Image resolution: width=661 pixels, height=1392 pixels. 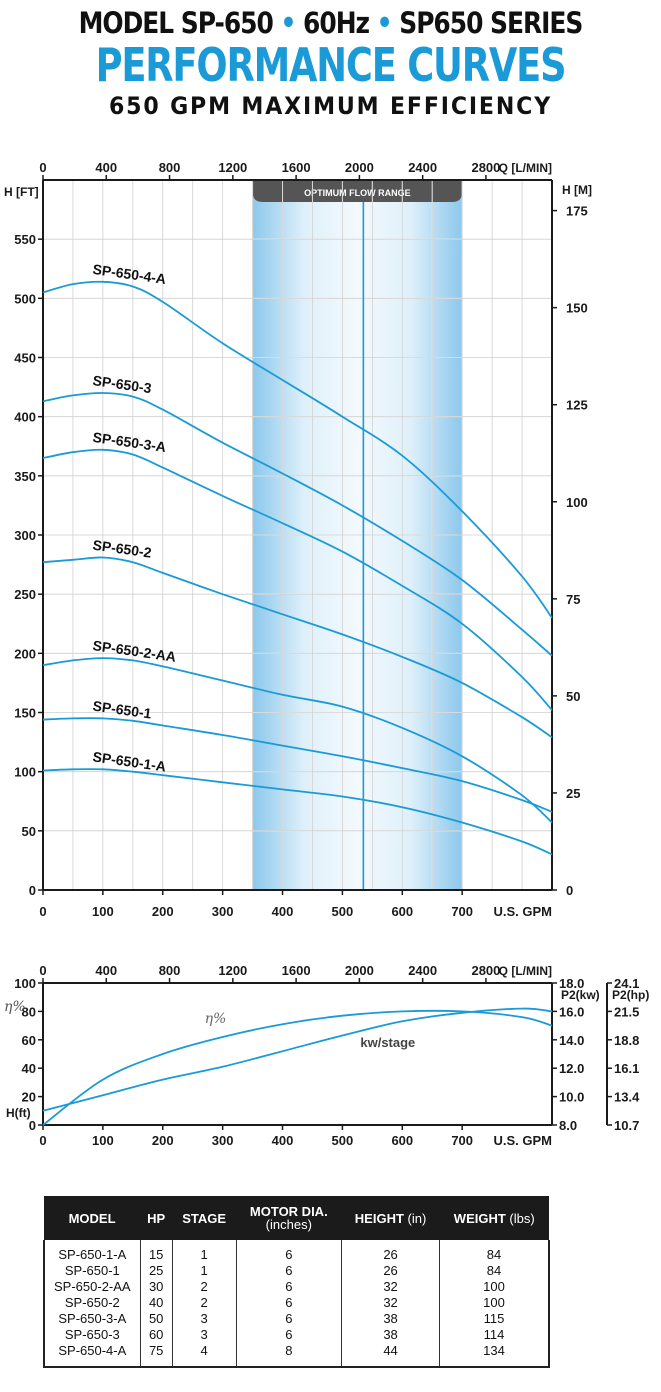 I want to click on top-tick-label: 400, so click(x=106, y=167).